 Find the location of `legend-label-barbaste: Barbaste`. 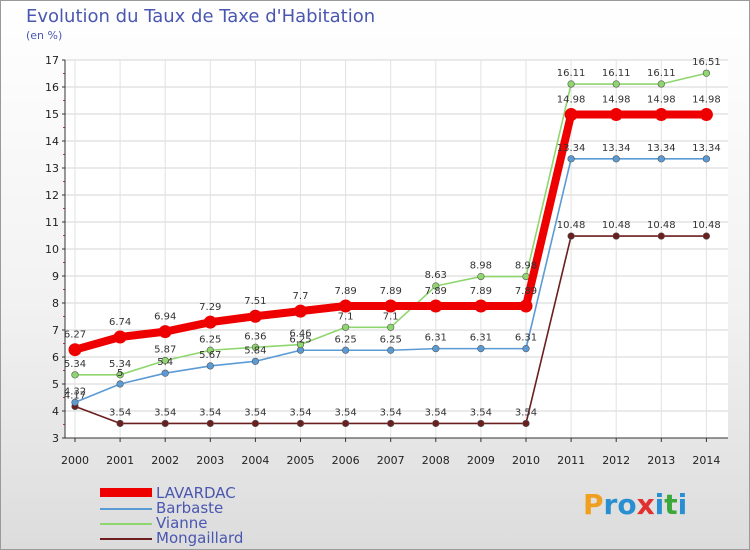

legend-label-barbaste: Barbaste is located at coordinates (190, 508).